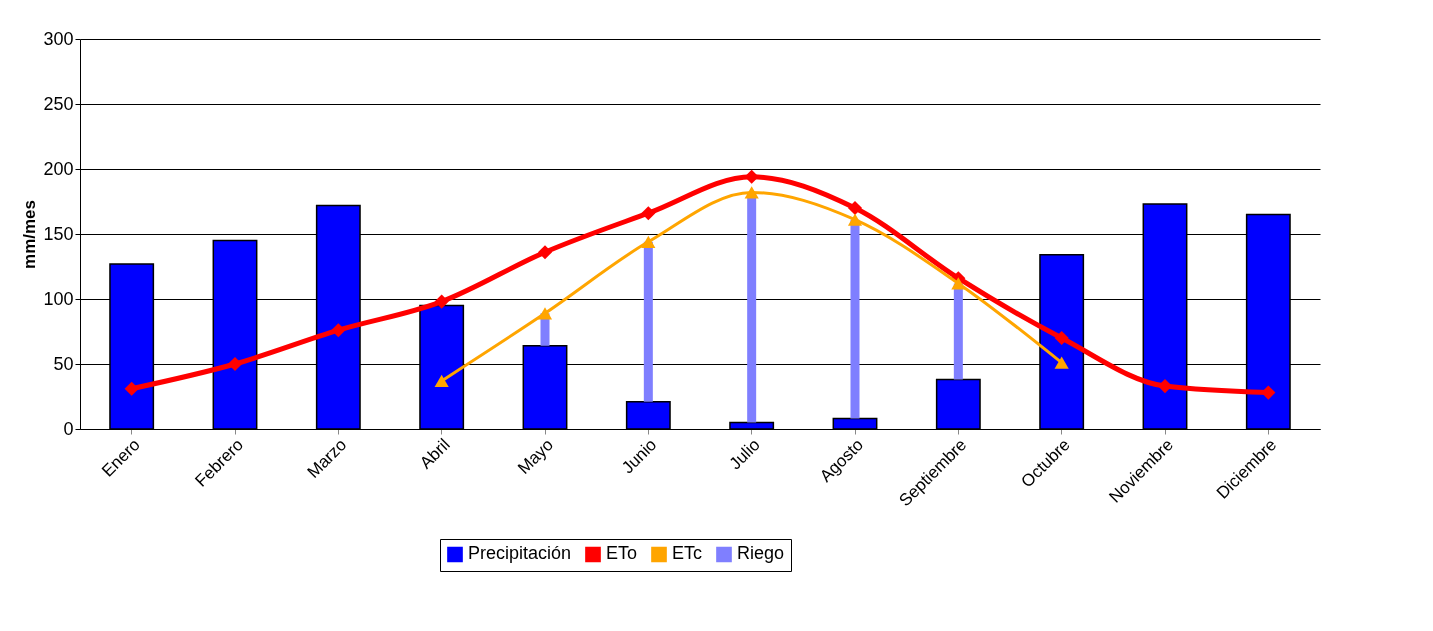 The height and width of the screenshot is (631, 1433). What do you see at coordinates (687, 553) in the screenshot?
I see `legend-label: ETc` at bounding box center [687, 553].